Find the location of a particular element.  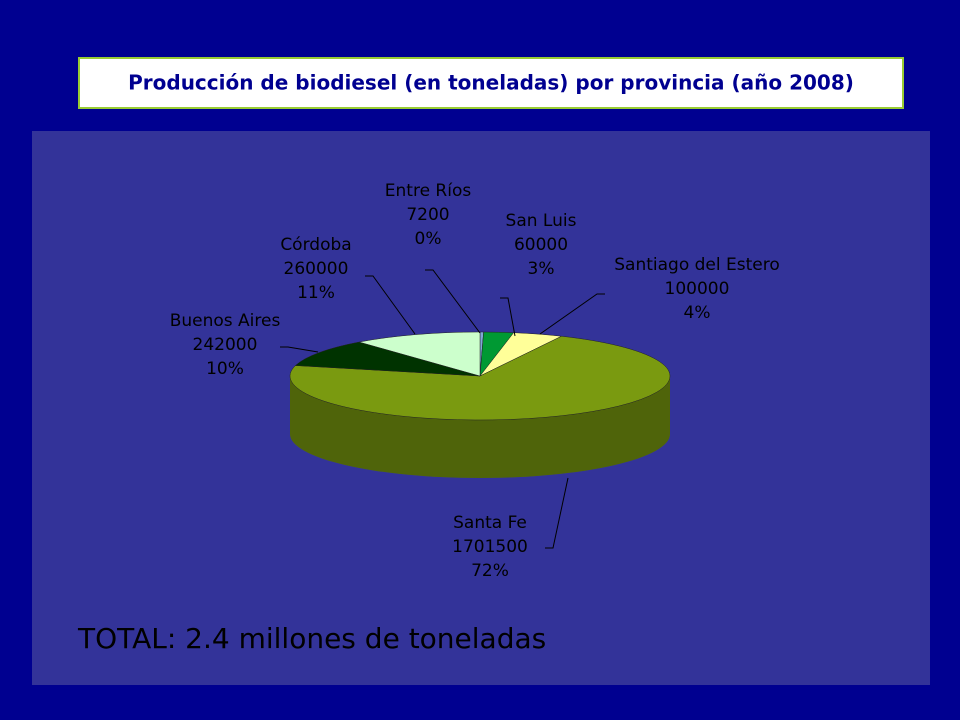

label-name: Santiago del Estero is located at coordinates (697, 265).